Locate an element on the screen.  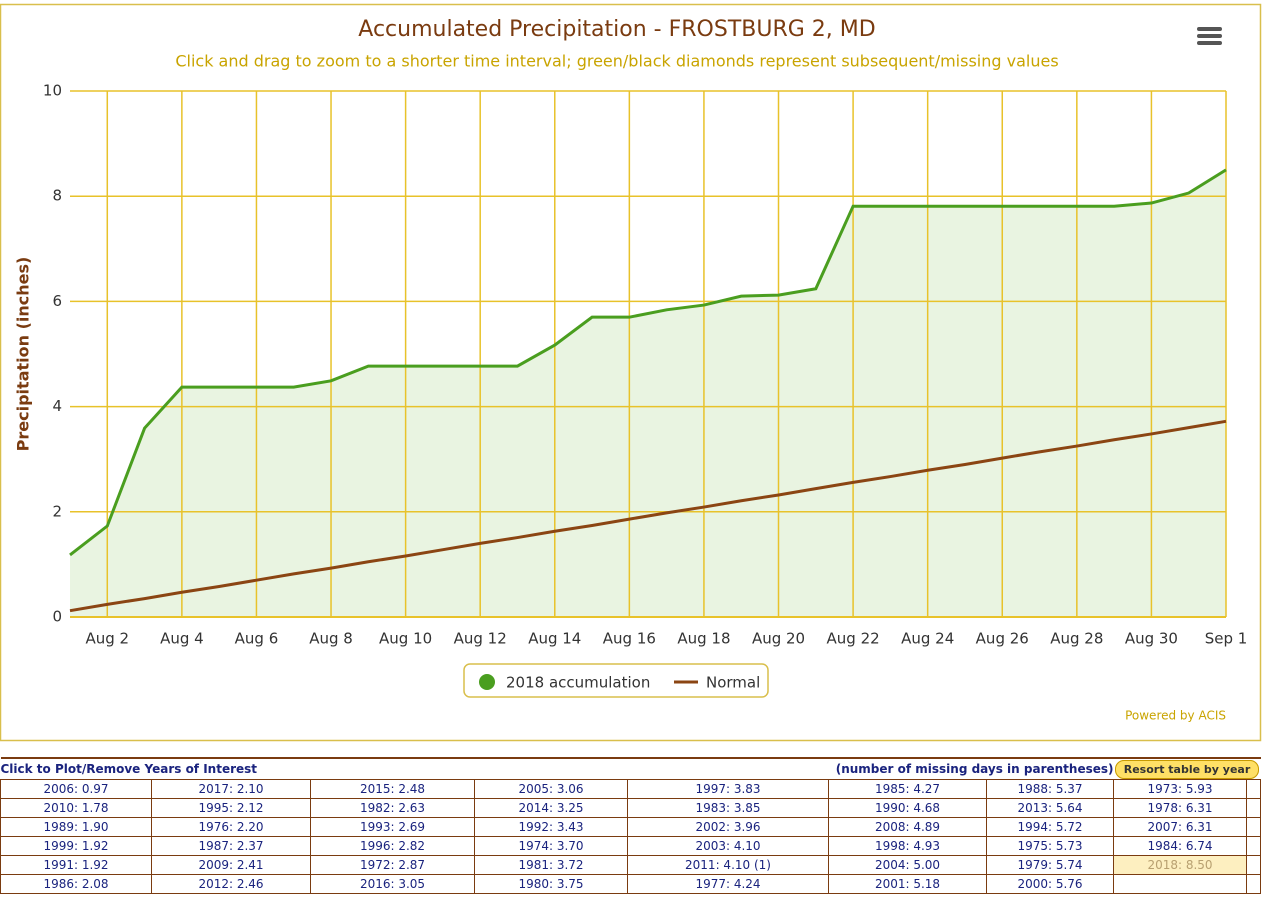
year-cell: 1994: 5.72 is located at coordinates (1050, 827).